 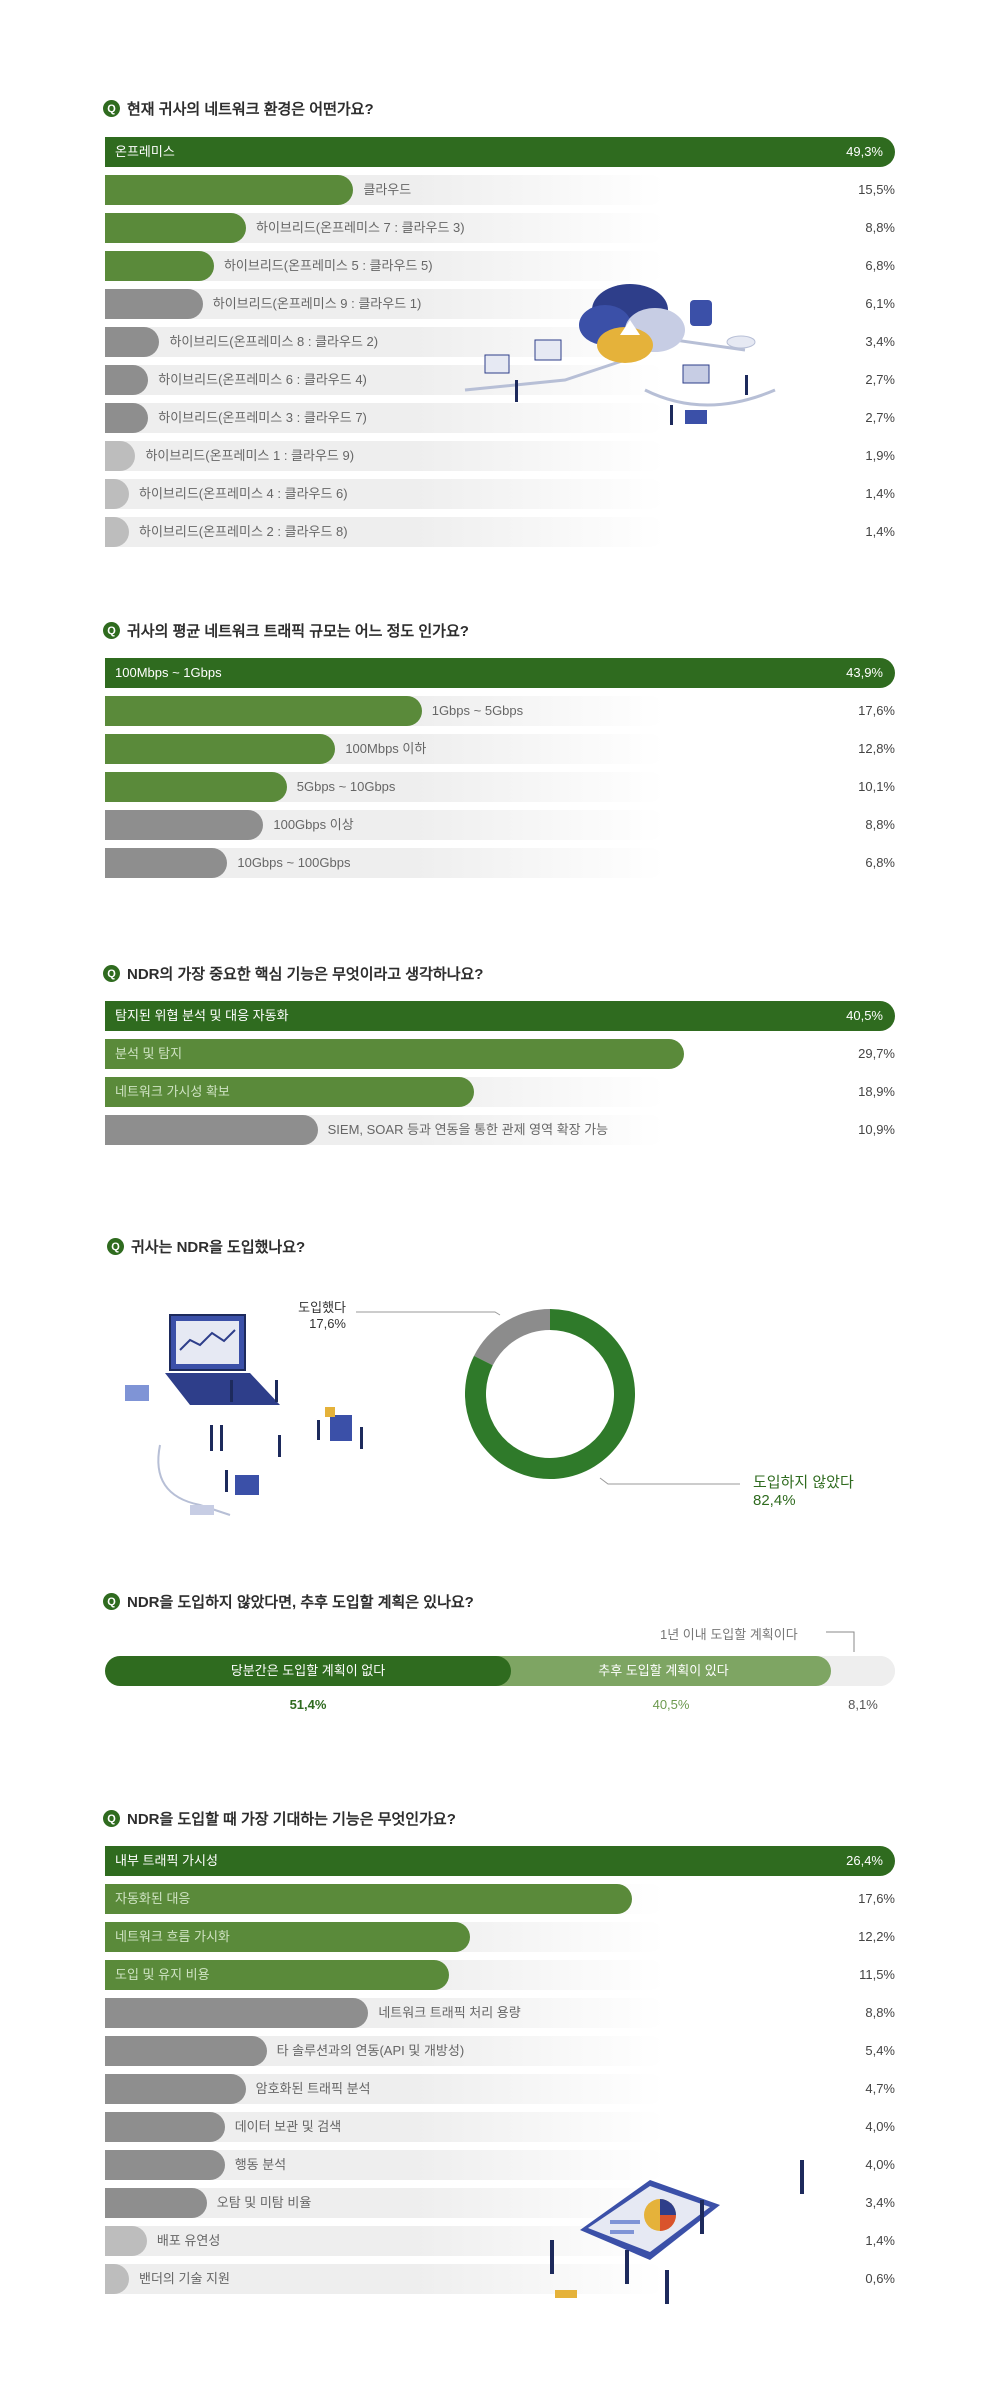 I want to click on question-text: NDR을 도입하지 않았다면, 추후 도입할 계획은 있나요?, so click(x=300, y=1602).